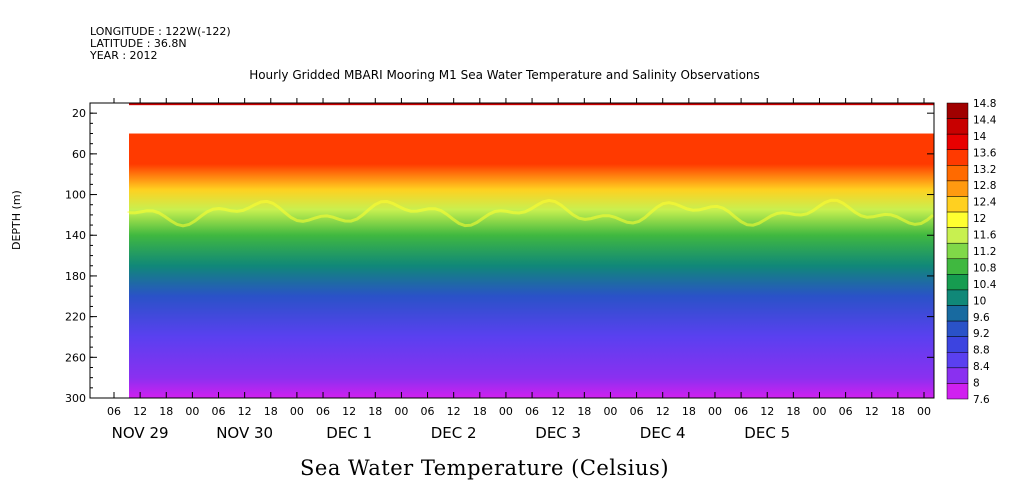 The width and height of the screenshot is (1009, 504). Describe the element at coordinates (124, 55) in the screenshot. I see `year-label: YEAR : 2012` at that location.